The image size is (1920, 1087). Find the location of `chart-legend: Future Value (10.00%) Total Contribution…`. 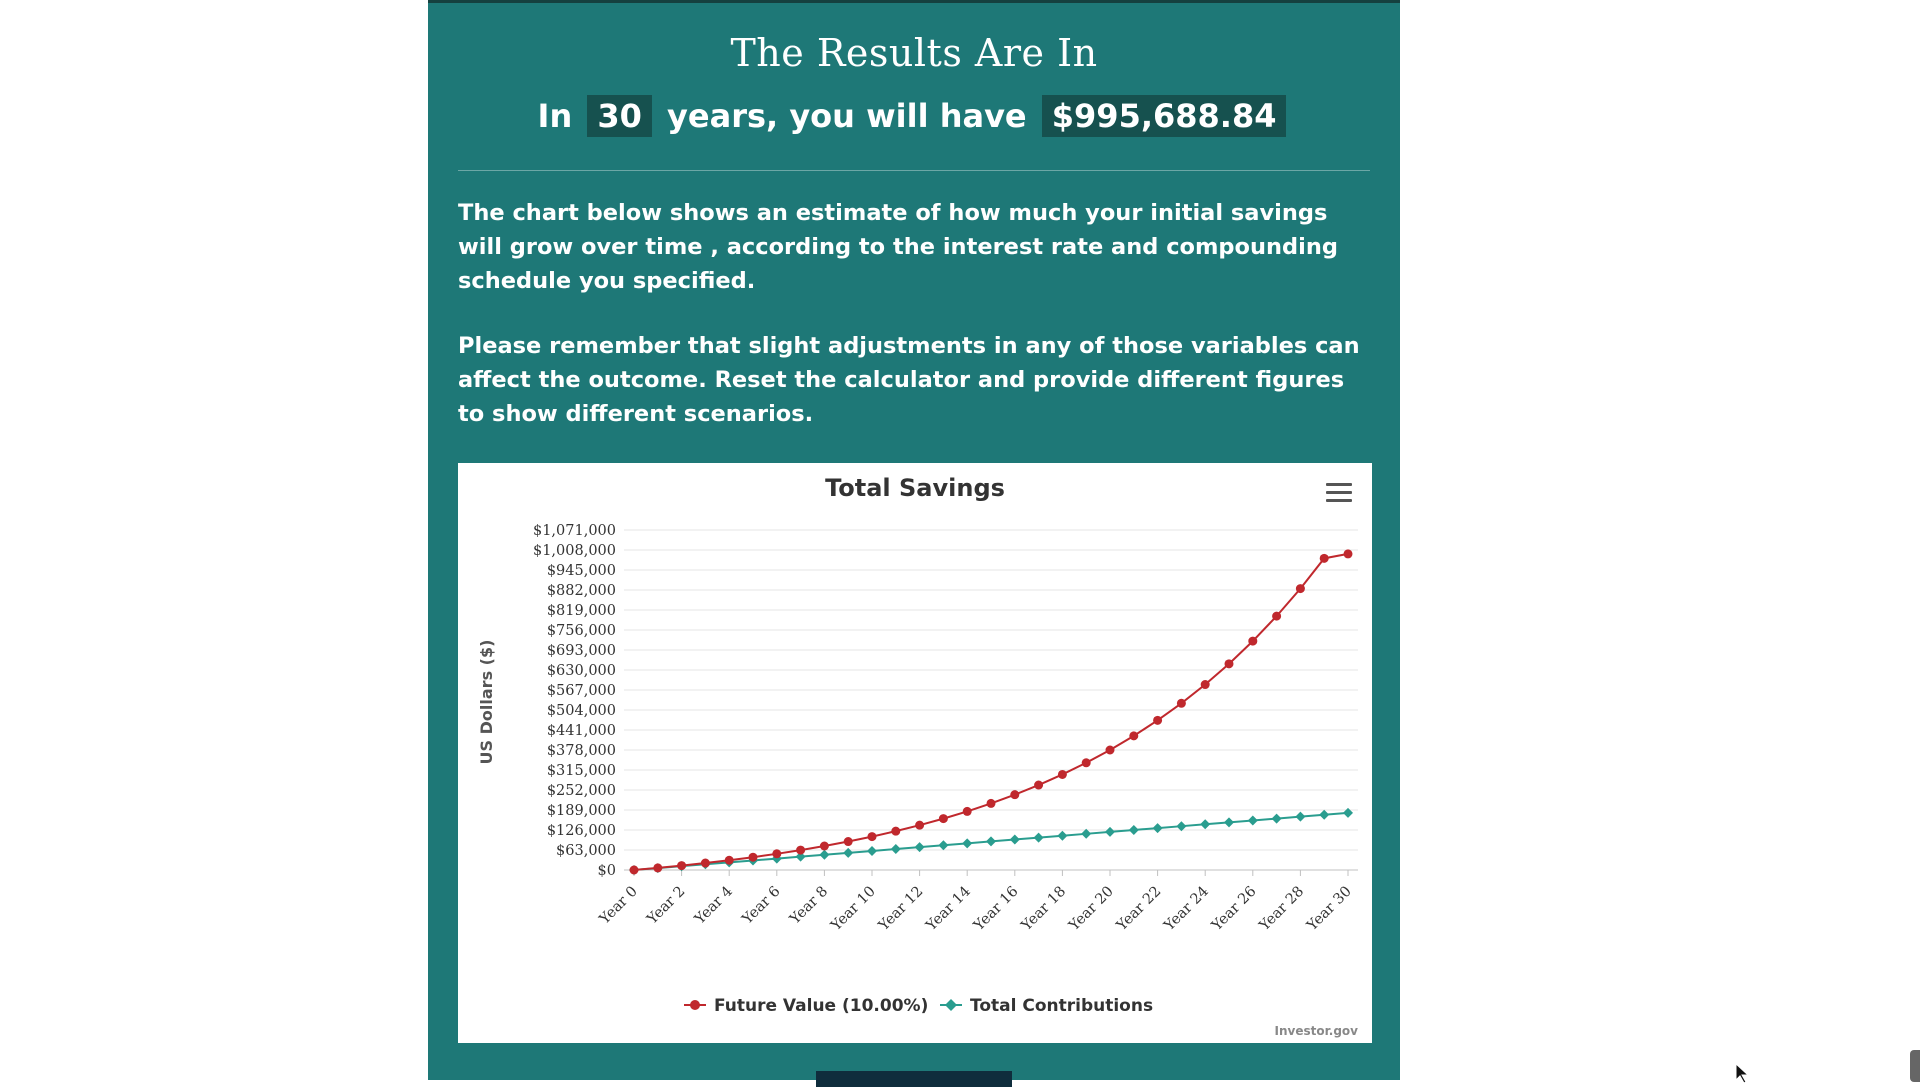

chart-legend: Future Value (10.00%) Total Contribution… is located at coordinates (918, 1006).